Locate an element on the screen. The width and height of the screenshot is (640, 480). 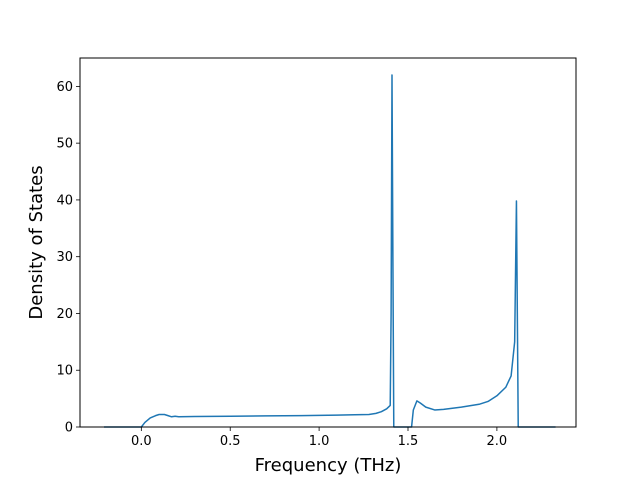
y-tick-label: 40 is located at coordinates (64, 200).